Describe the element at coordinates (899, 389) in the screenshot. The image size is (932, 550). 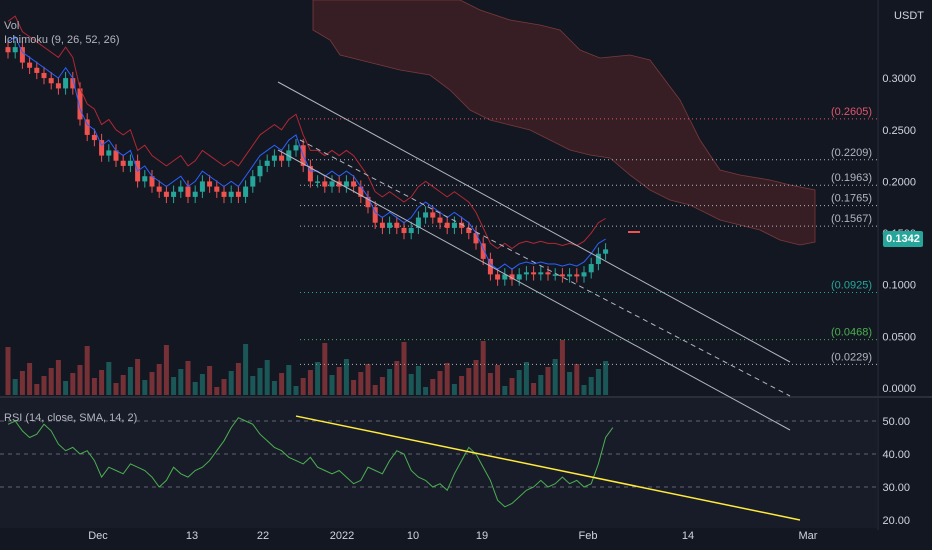
I see `price-axis-tick: 0.0000` at that location.